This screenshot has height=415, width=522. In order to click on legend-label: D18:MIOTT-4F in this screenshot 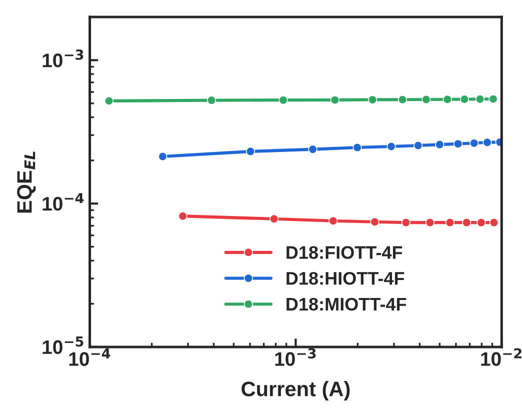, I will do `click(346, 304)`.